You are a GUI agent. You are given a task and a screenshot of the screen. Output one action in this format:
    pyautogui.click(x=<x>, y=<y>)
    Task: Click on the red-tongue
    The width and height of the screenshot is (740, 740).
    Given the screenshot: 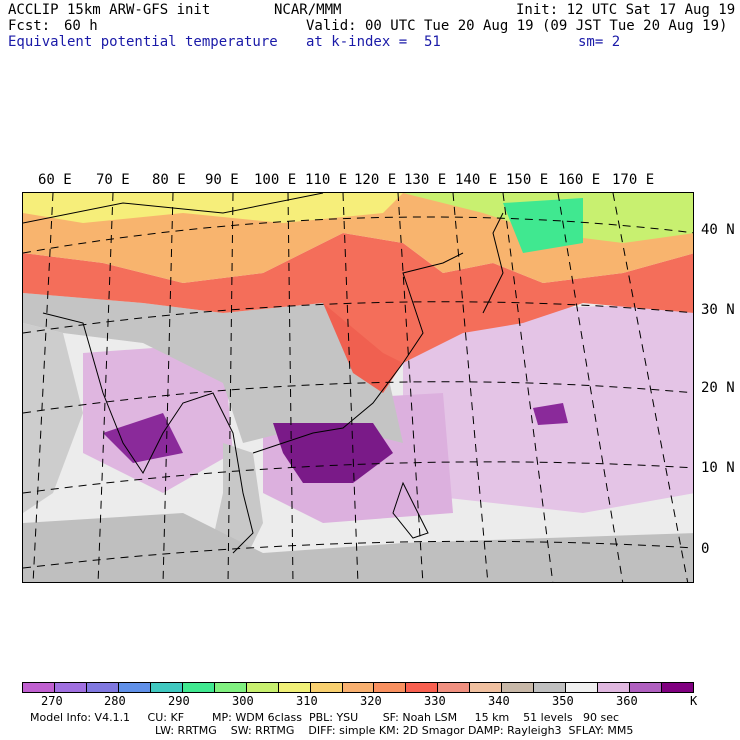 What is the action you would take?
    pyautogui.click(x=363, y=348)
    